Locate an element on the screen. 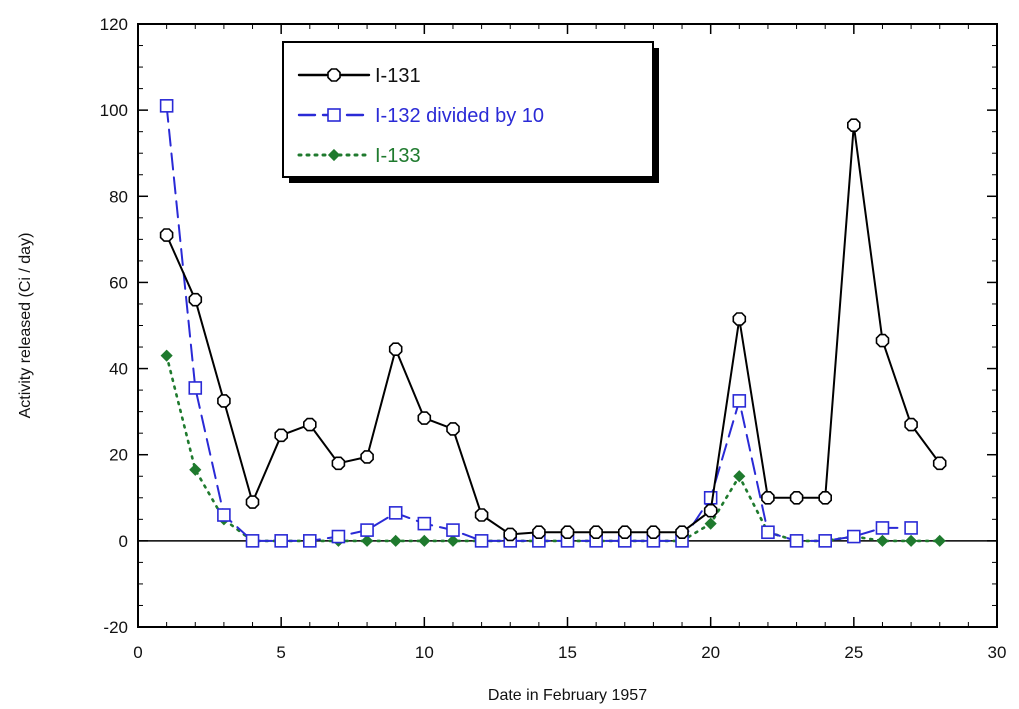  legend-item: I-132 divided by 10 is located at coordinates (420, 116).